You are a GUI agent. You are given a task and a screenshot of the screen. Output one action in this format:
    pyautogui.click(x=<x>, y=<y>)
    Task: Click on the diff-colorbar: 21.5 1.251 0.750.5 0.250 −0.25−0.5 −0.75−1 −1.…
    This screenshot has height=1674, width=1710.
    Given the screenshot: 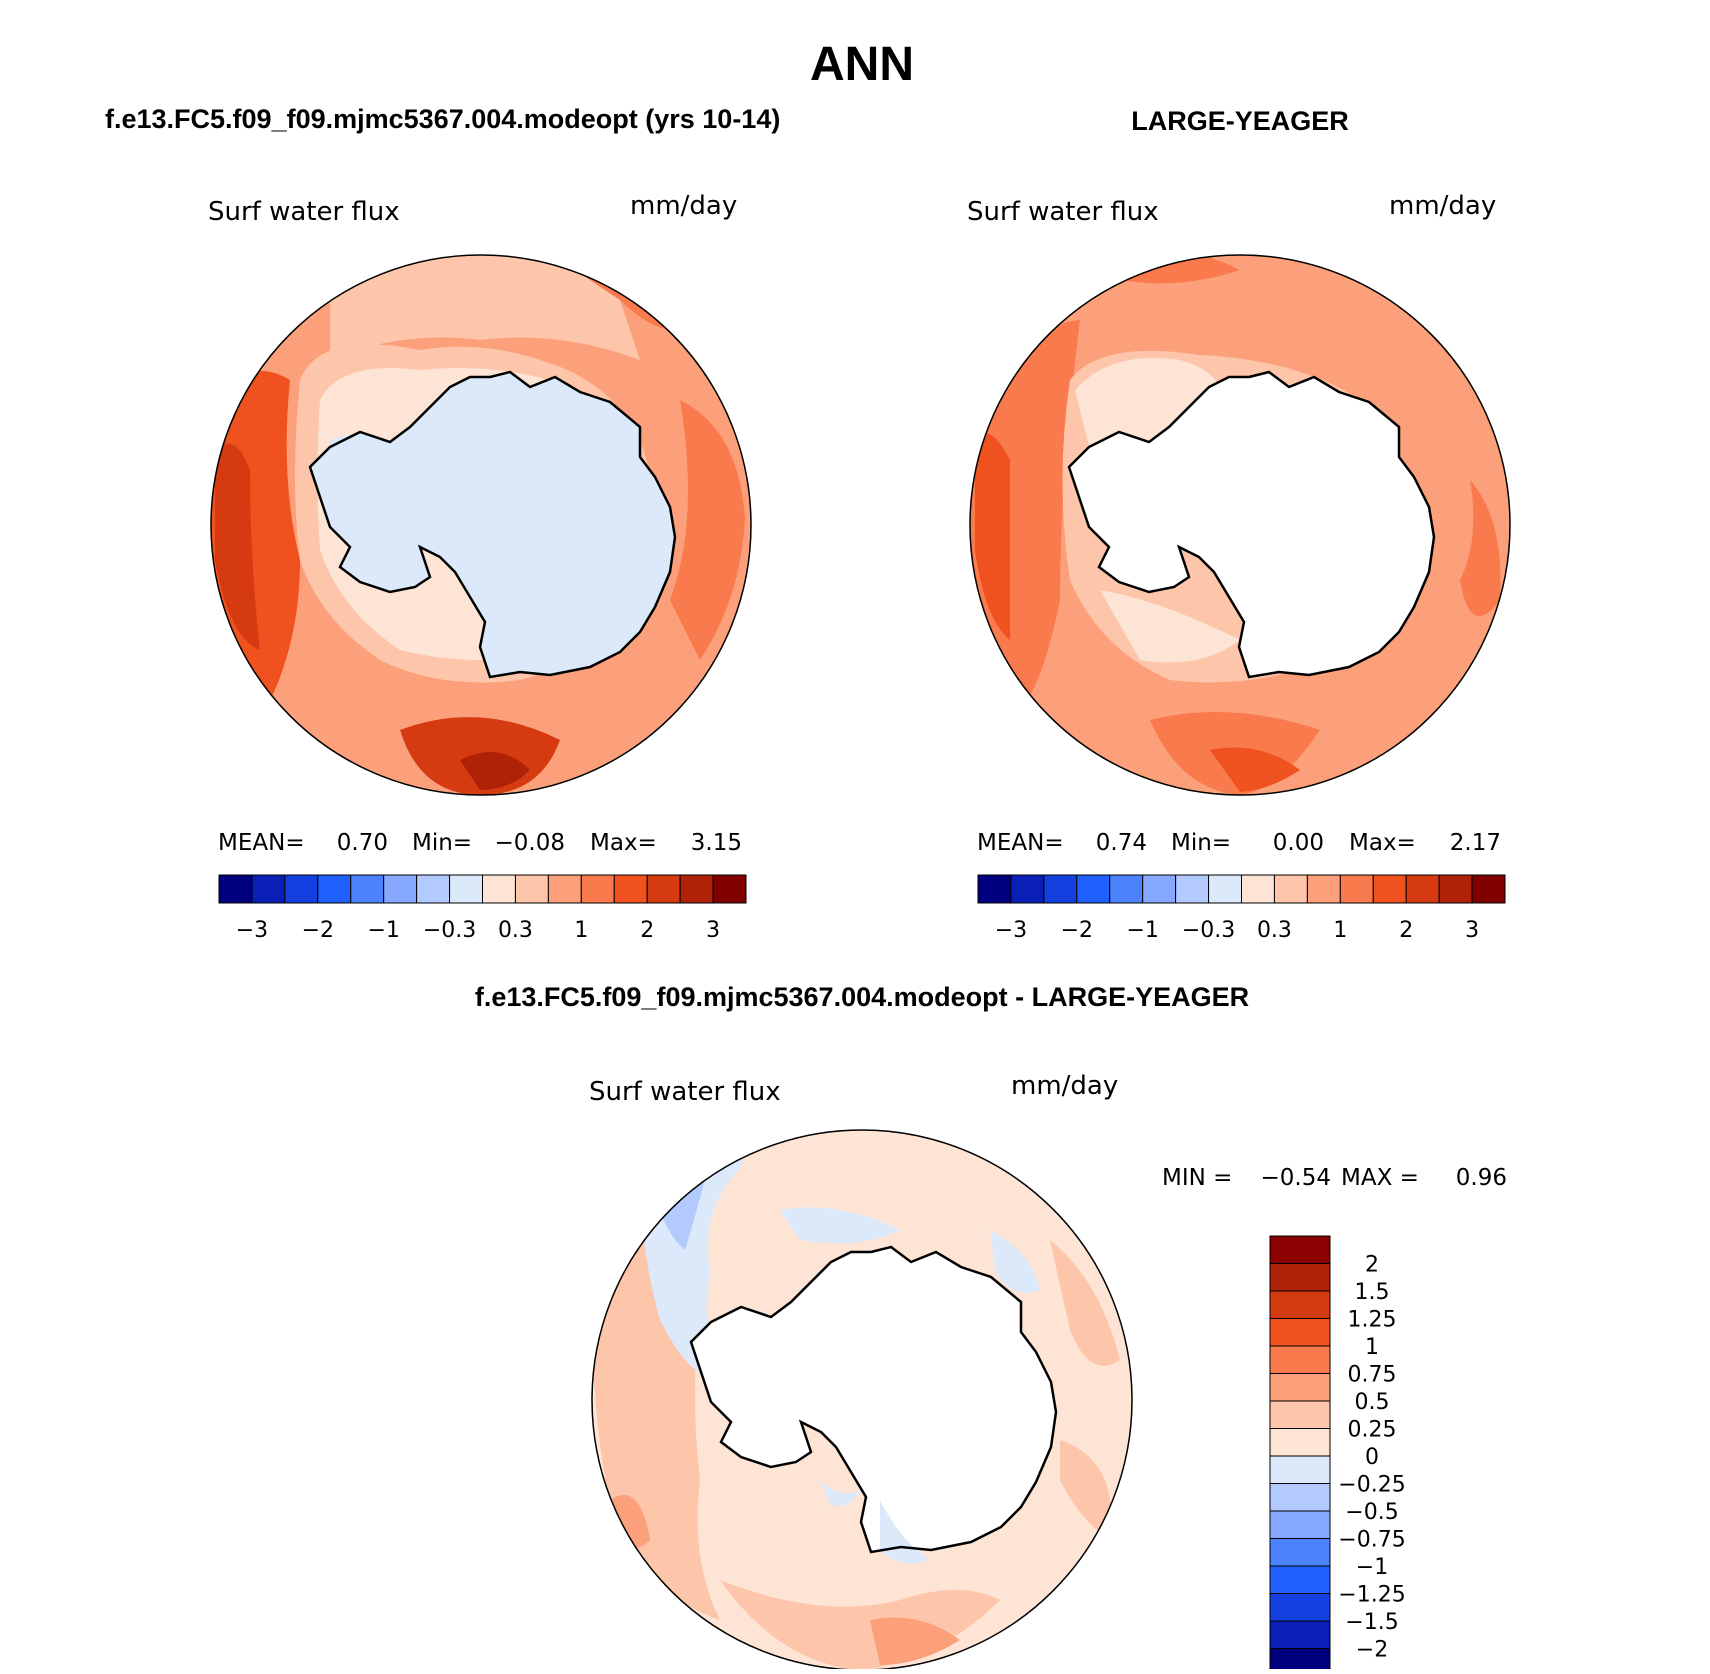 What is the action you would take?
    pyautogui.click(x=1337, y=1454)
    